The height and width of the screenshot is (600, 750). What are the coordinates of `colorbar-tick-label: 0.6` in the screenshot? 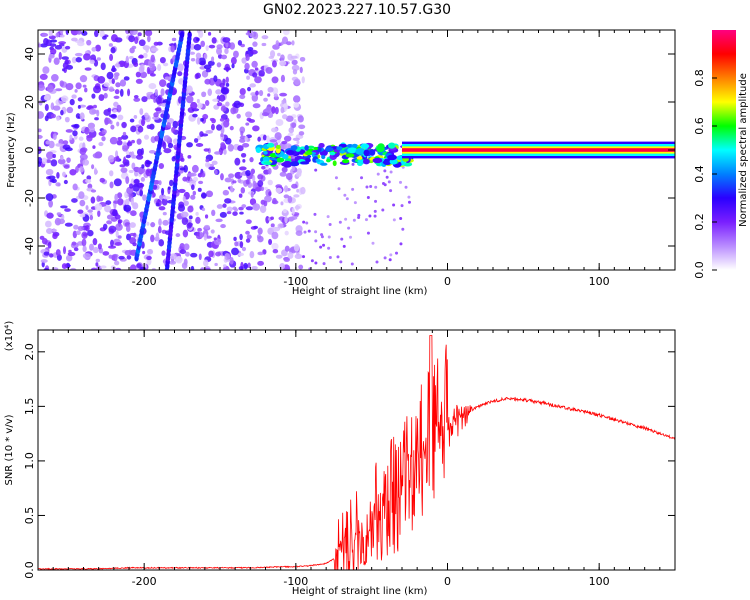 It's located at (699, 126).